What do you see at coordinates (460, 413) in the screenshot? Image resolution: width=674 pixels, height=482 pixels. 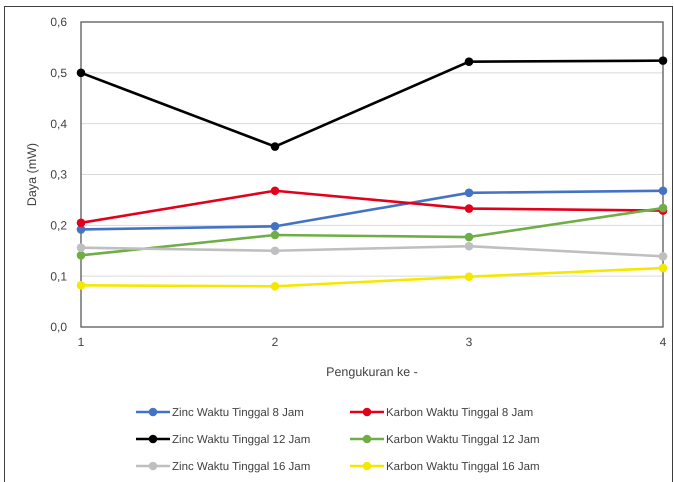 I see `legend-label: Karbon Waktu Tinggal 8 Jam` at bounding box center [460, 413].